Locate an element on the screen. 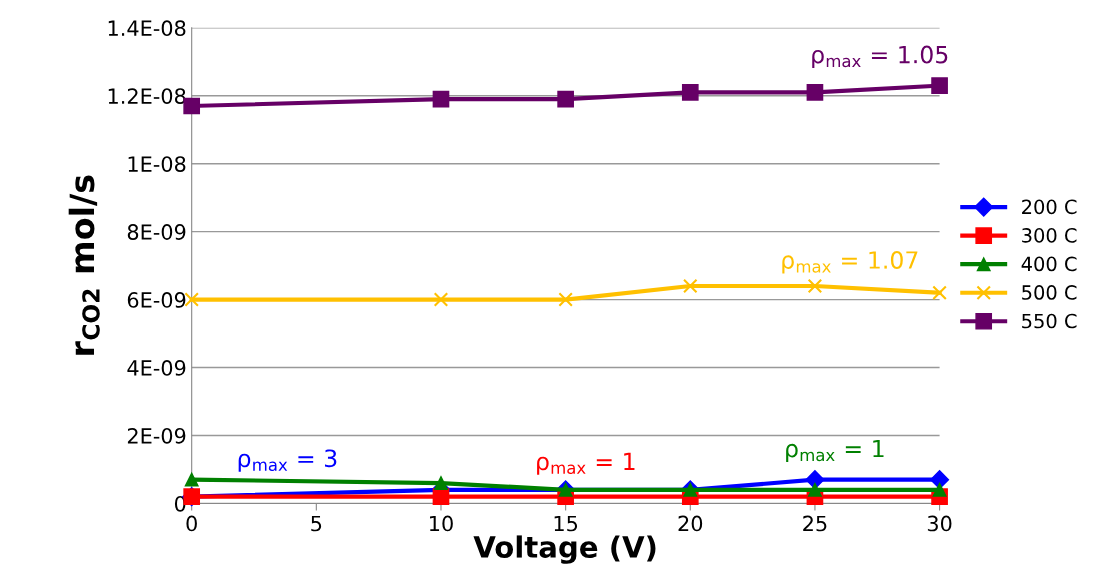 The image size is (1108, 580). annotation: ρ$_{max}$ = 3 is located at coordinates (287, 460).